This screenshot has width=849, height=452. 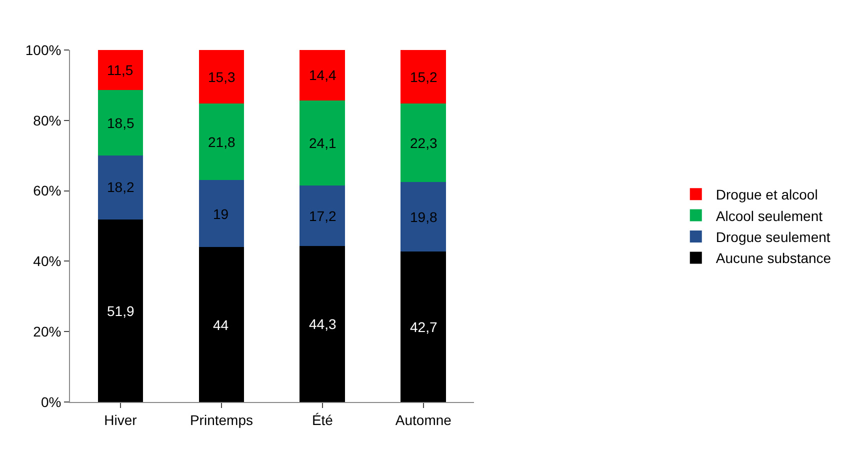 What do you see at coordinates (51, 402) in the screenshot?
I see `y-tick-label: 0%` at bounding box center [51, 402].